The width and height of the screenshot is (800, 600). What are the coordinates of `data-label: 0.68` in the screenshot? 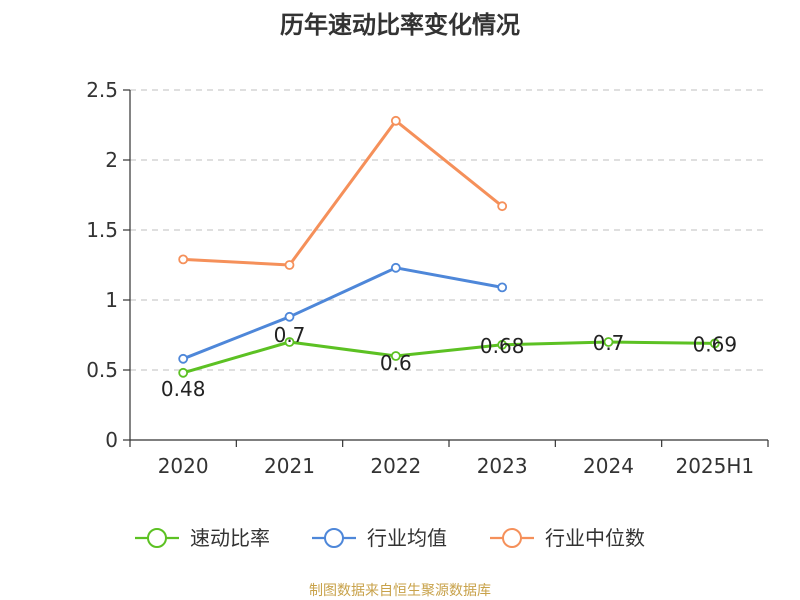 It's located at (502, 346).